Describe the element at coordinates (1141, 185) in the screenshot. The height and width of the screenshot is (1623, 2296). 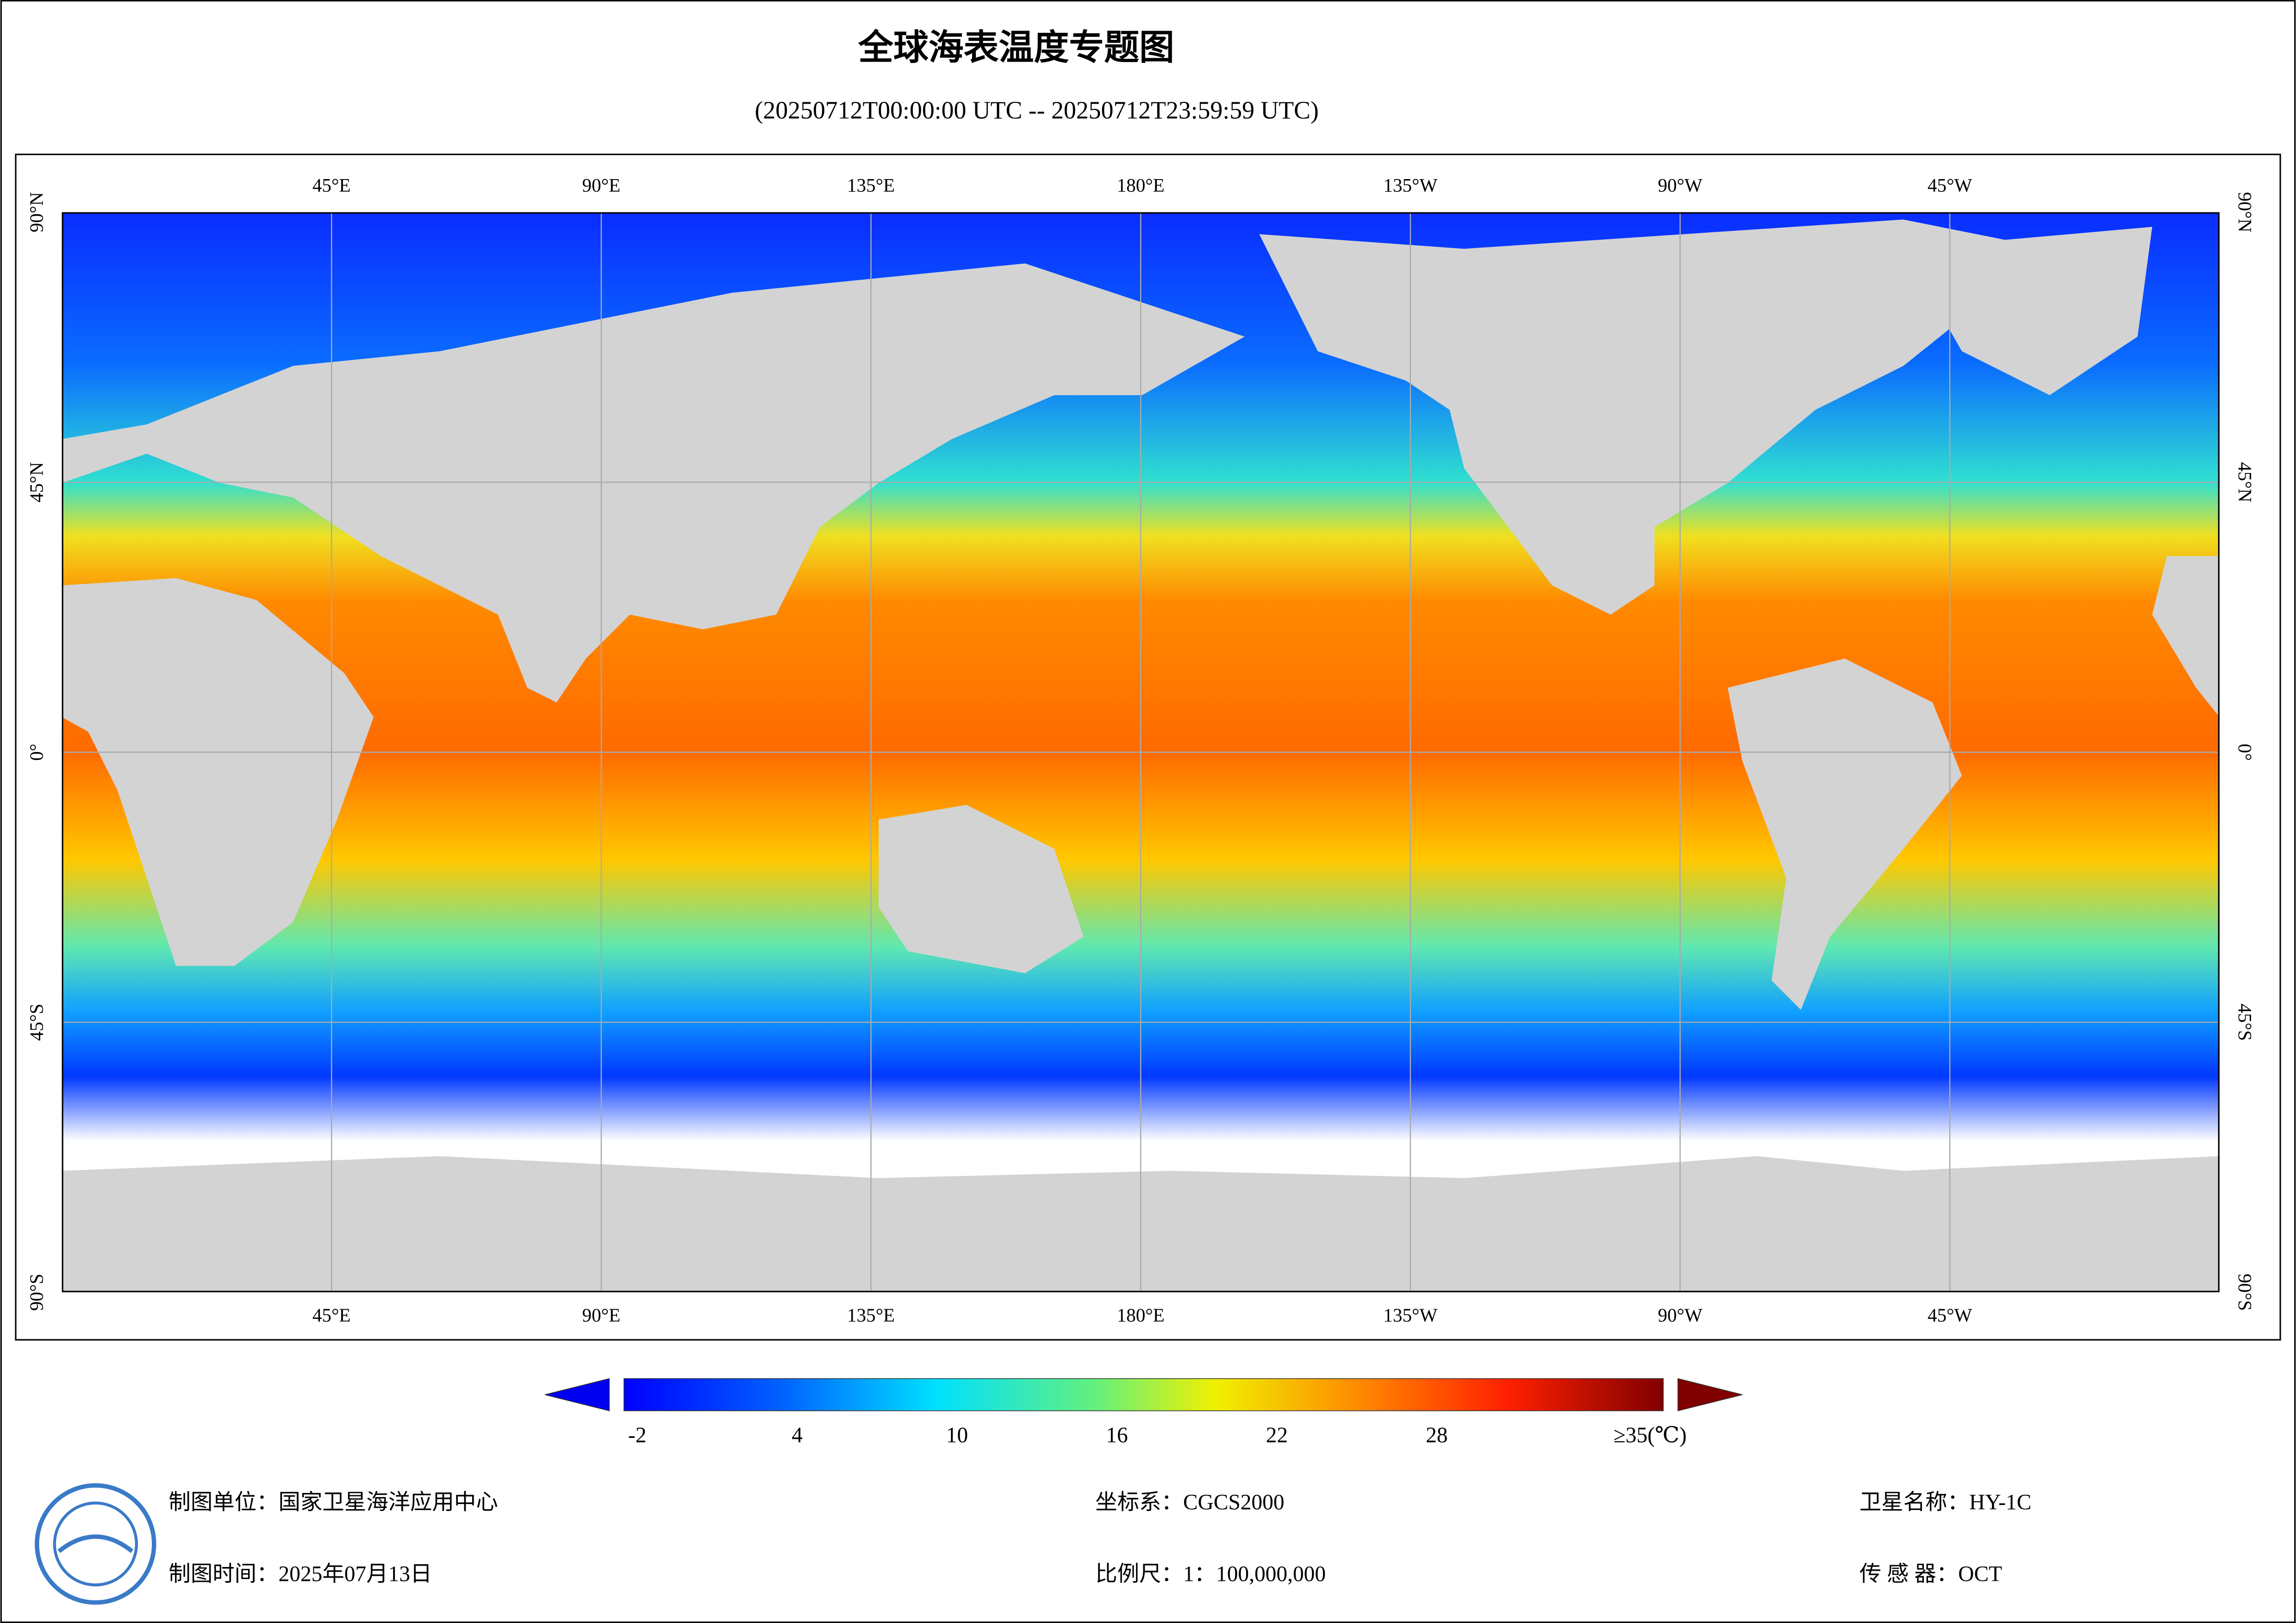
I see `lon-label-top: 180°E` at that location.